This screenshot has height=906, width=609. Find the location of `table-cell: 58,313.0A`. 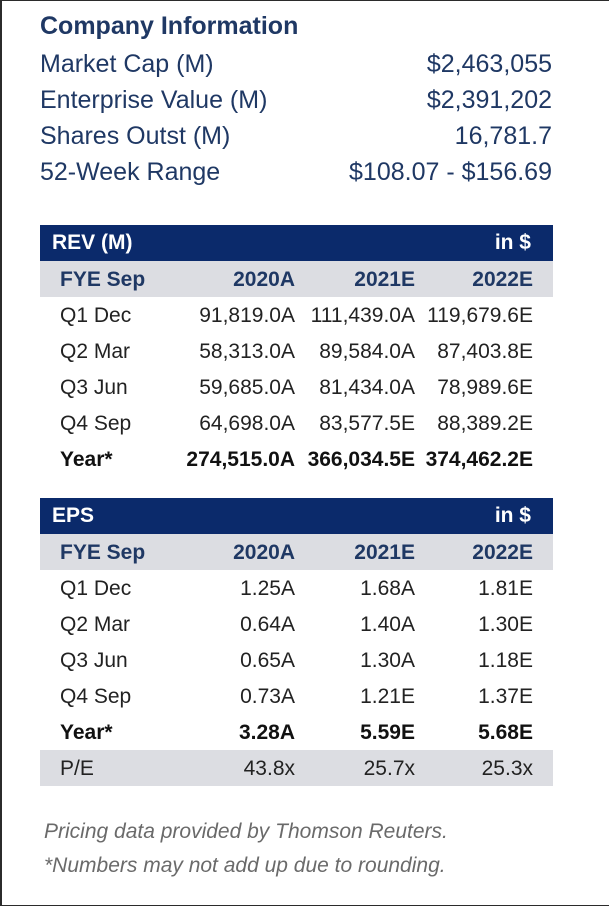

table-cell: 58,313.0A is located at coordinates (247, 351).